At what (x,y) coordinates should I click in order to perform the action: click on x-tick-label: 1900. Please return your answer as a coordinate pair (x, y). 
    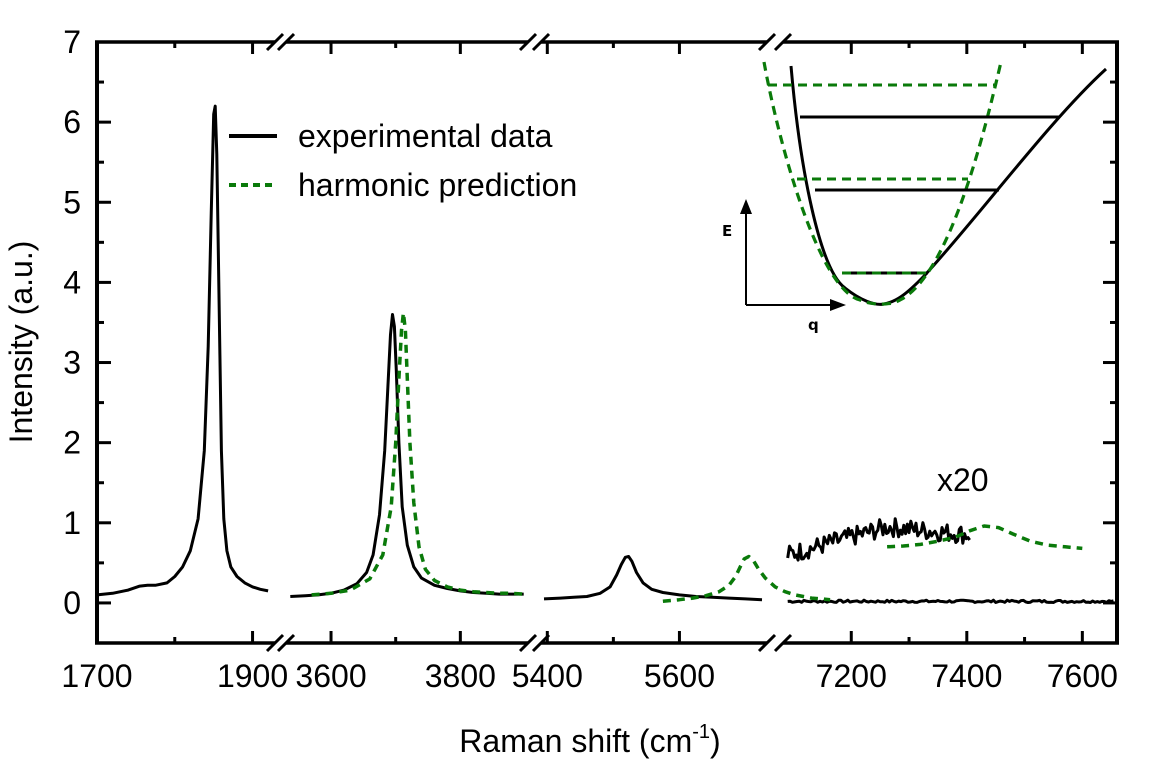
    Looking at the image, I should click on (252, 676).